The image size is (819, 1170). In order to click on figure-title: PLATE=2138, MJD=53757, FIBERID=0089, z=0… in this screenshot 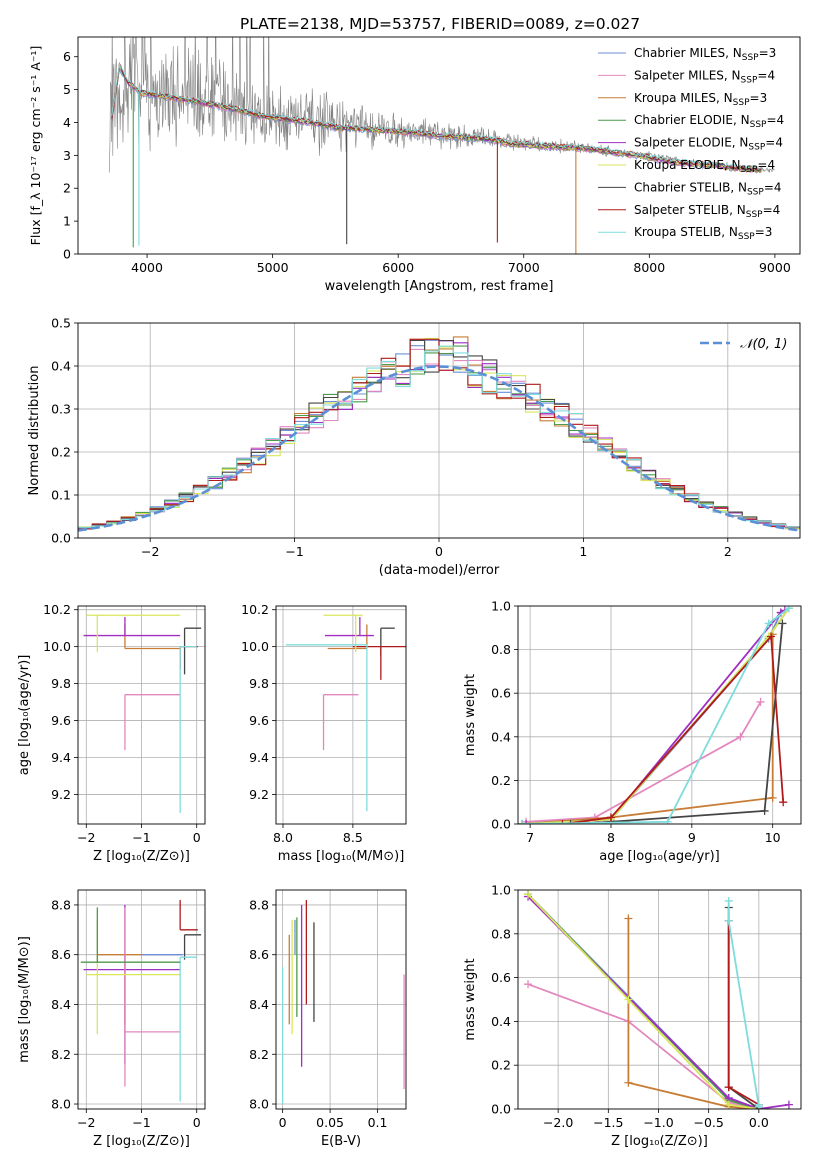, I will do `click(440, 24)`.